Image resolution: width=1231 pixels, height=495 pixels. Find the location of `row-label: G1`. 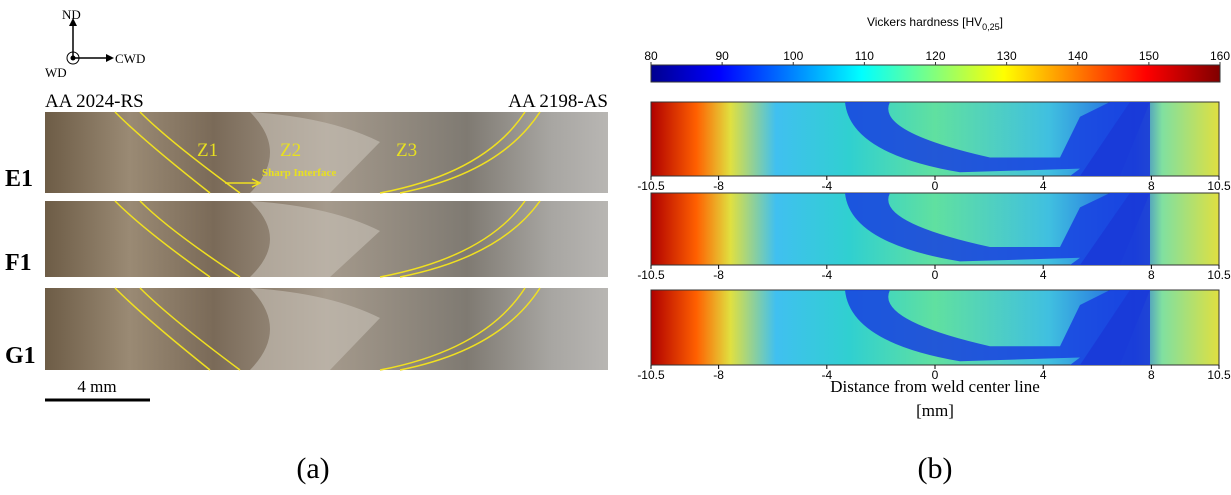

row-label: G1 is located at coordinates (20, 356).